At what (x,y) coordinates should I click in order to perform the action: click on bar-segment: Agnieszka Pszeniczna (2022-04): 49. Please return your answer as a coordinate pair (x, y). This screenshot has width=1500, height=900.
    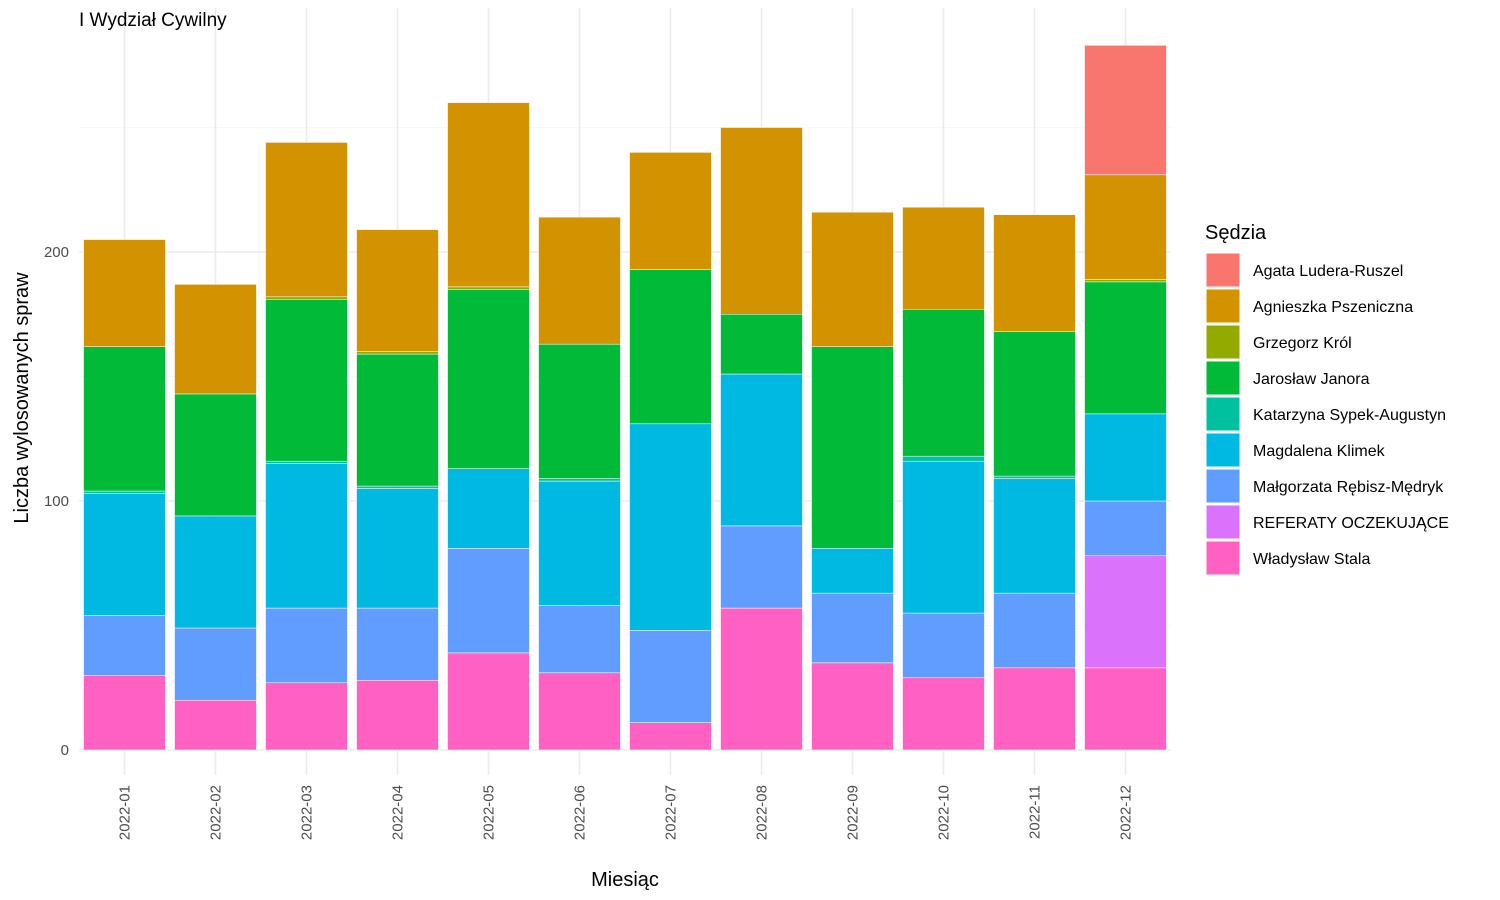
    Looking at the image, I should click on (397, 290).